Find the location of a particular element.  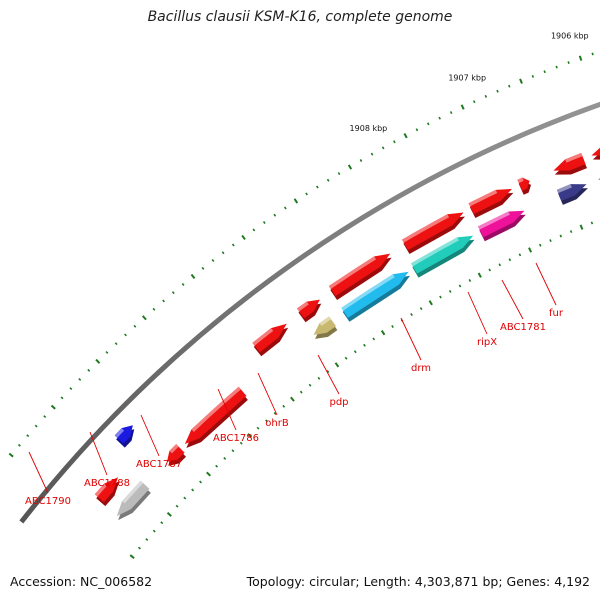

scale-label: 1907 kbp is located at coordinates (467, 78).